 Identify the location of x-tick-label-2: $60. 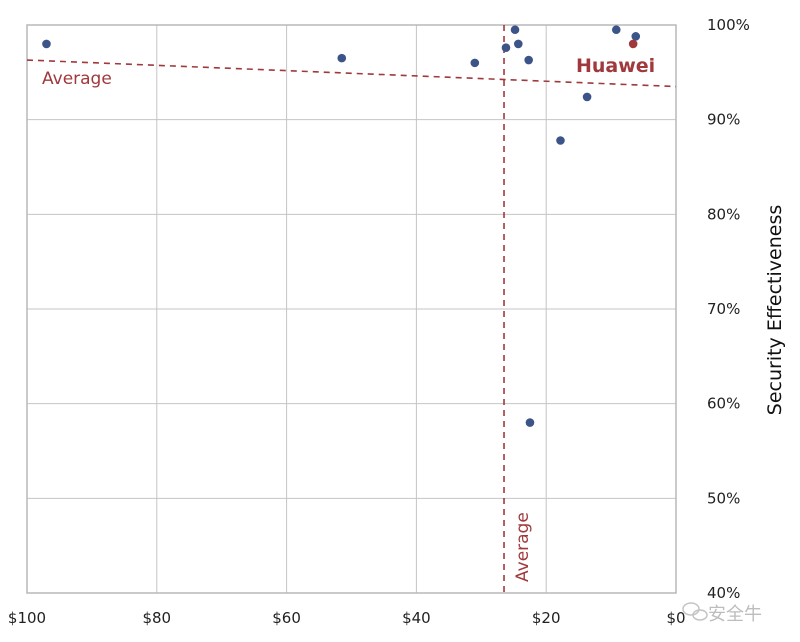
(286, 618).